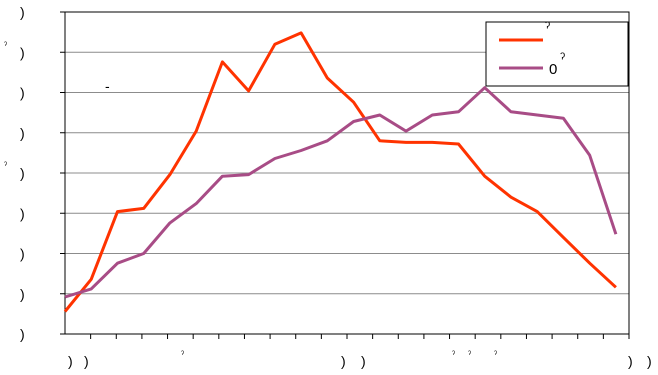  I want to click on y-axis-mark-2: ˀ, so click(5, 165).